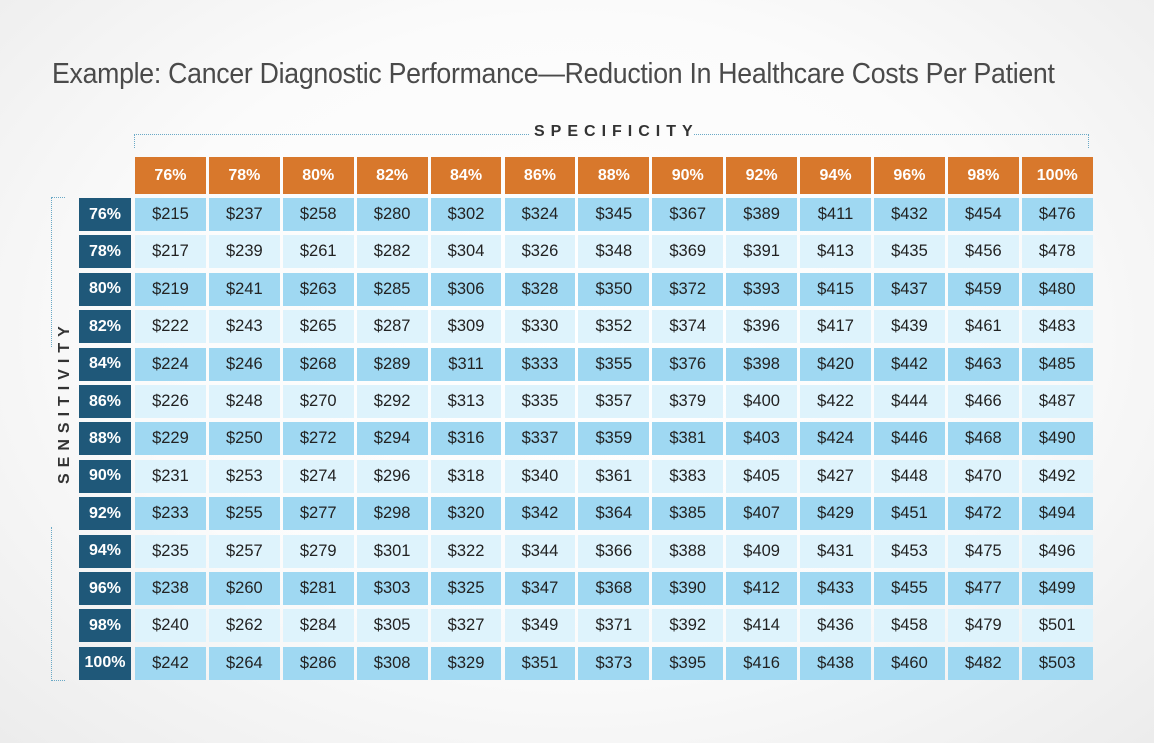 This screenshot has height=743, width=1154. Describe the element at coordinates (762, 214) in the screenshot. I see `table-cell: $389` at that location.